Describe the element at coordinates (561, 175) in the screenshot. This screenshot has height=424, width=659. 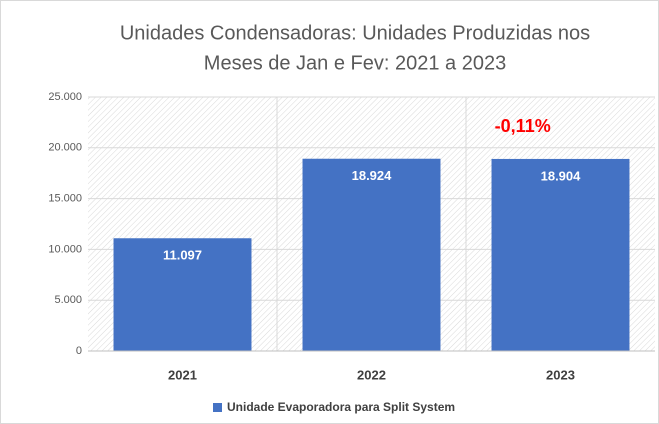
I see `data-label: 18.904` at that location.